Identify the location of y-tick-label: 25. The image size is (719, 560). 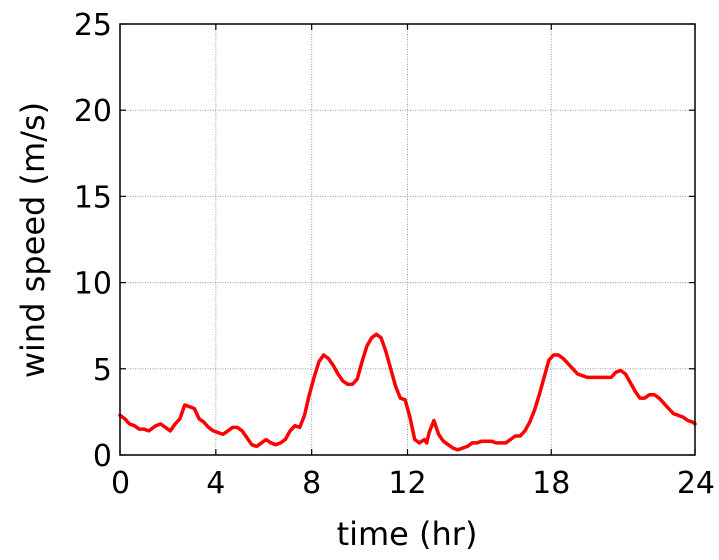
(93, 25).